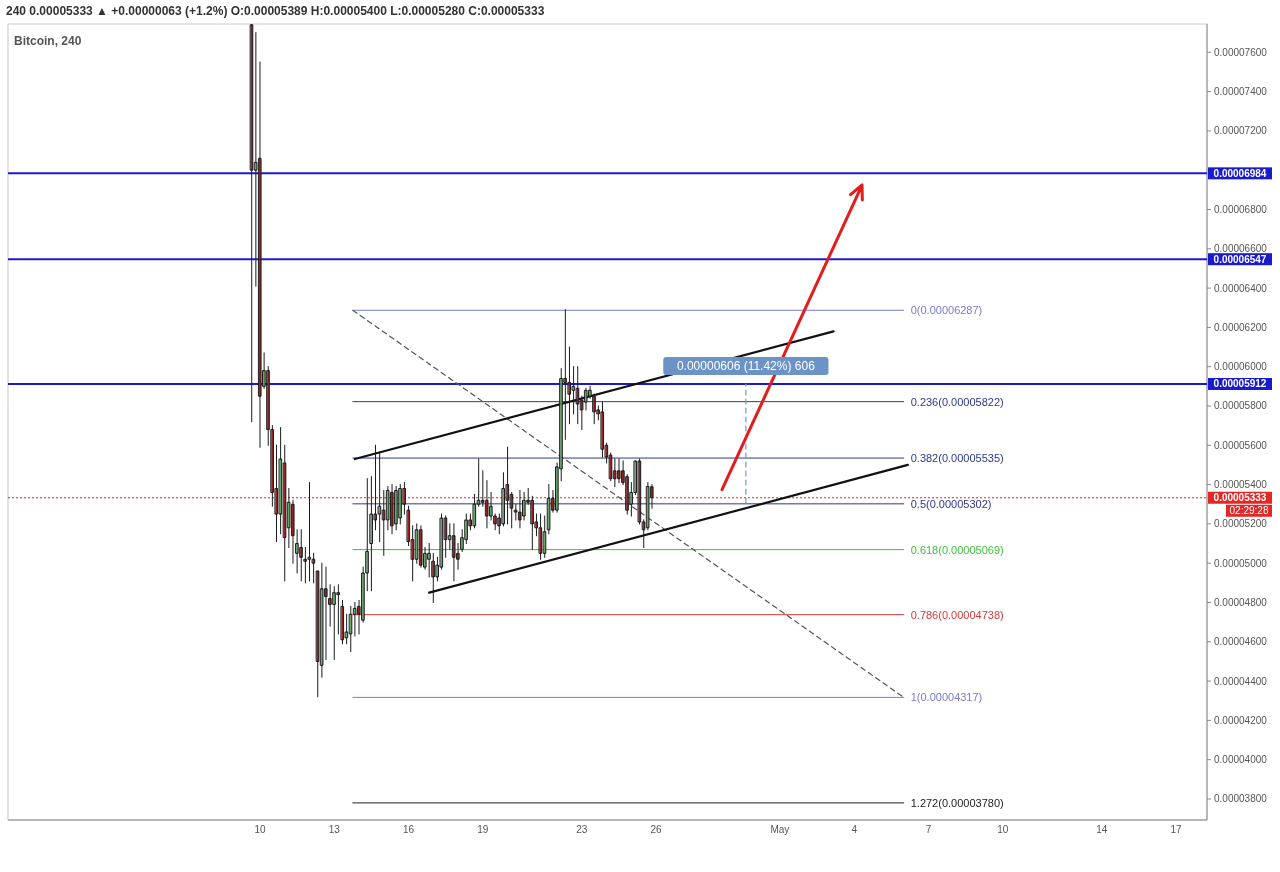 The width and height of the screenshot is (1280, 872). I want to click on series-label: 0.5(0.00005302), so click(951, 503).